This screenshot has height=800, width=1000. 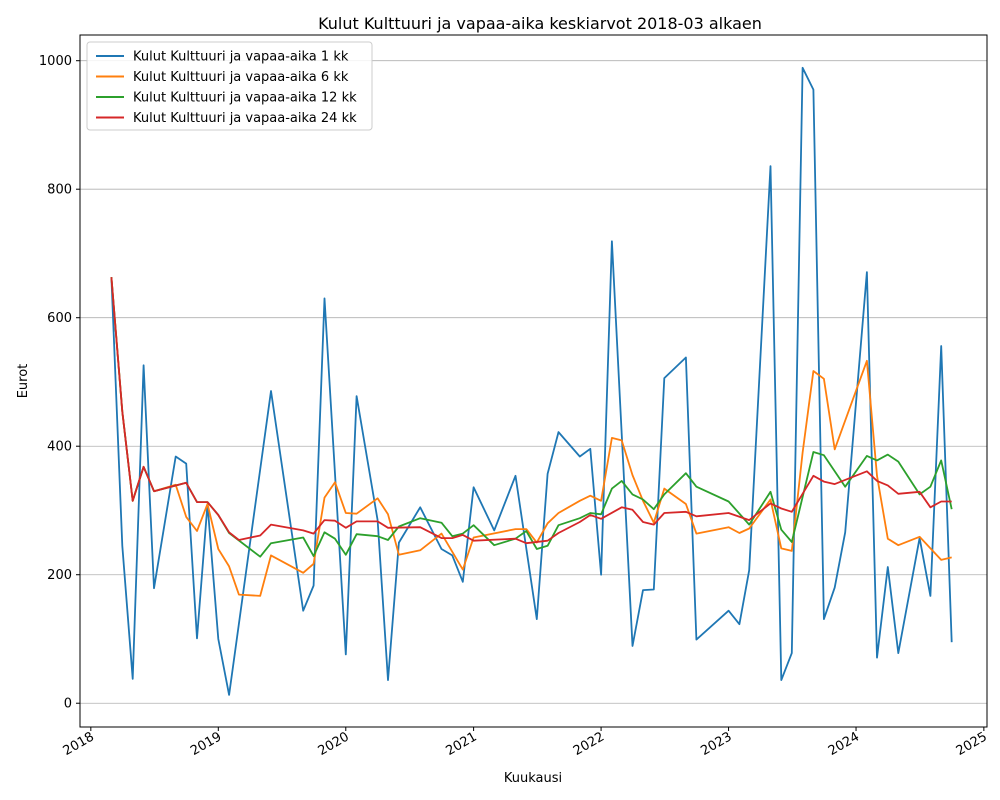 I want to click on legend-box, so click(x=229, y=86).